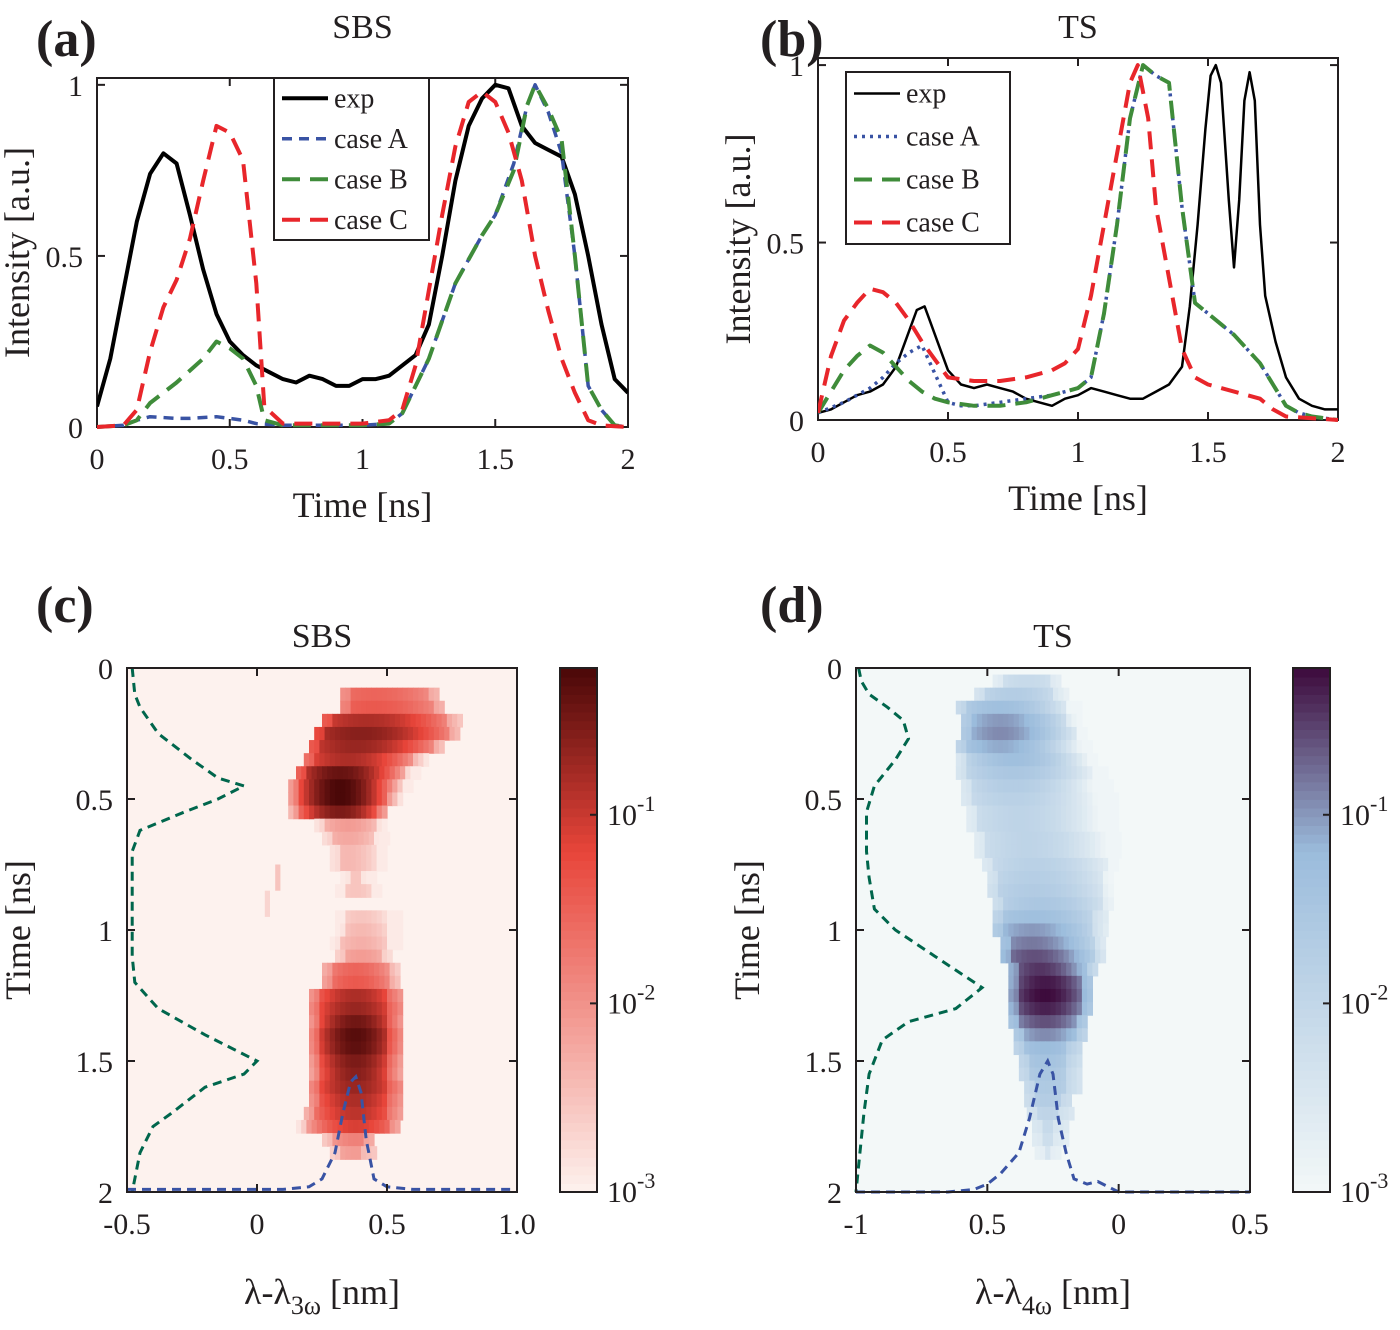 The image size is (1400, 1330). I want to click on series-line-case-b, so click(362, 255).